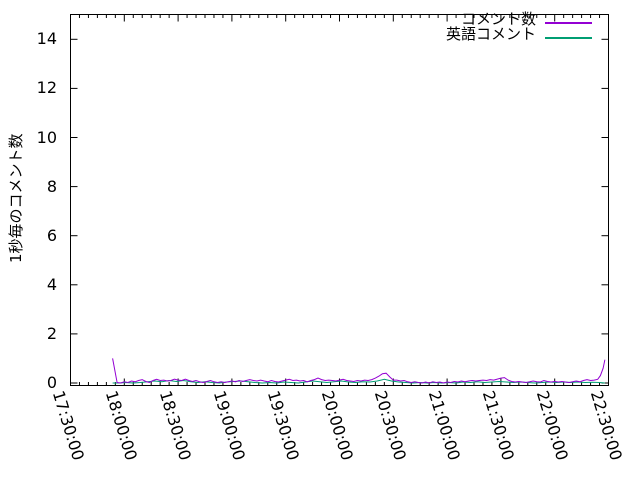 Image resolution: width=640 pixels, height=480 pixels. Describe the element at coordinates (359, 371) in the screenshot. I see `series-line-コメント数` at that location.